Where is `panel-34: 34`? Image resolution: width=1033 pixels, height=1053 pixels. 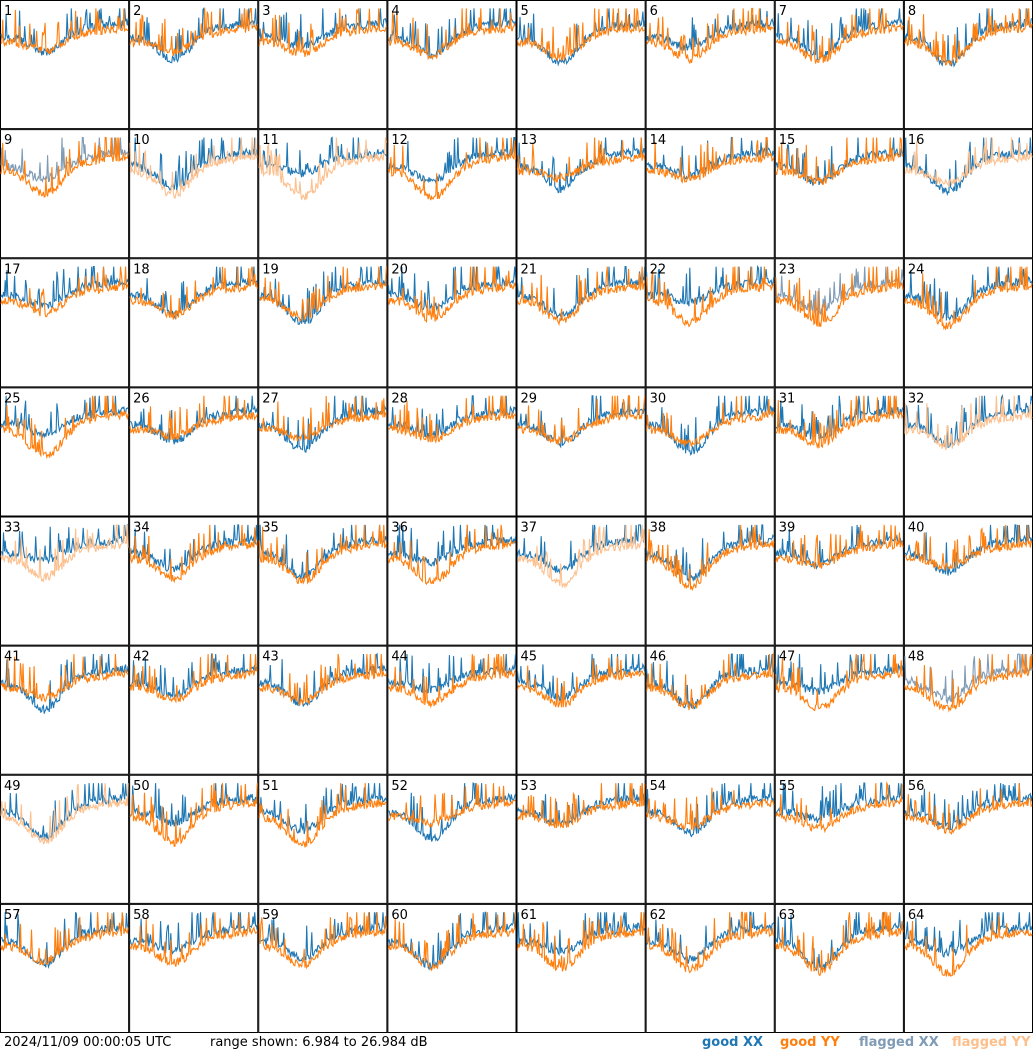
panel-34: 34 is located at coordinates (194, 581).